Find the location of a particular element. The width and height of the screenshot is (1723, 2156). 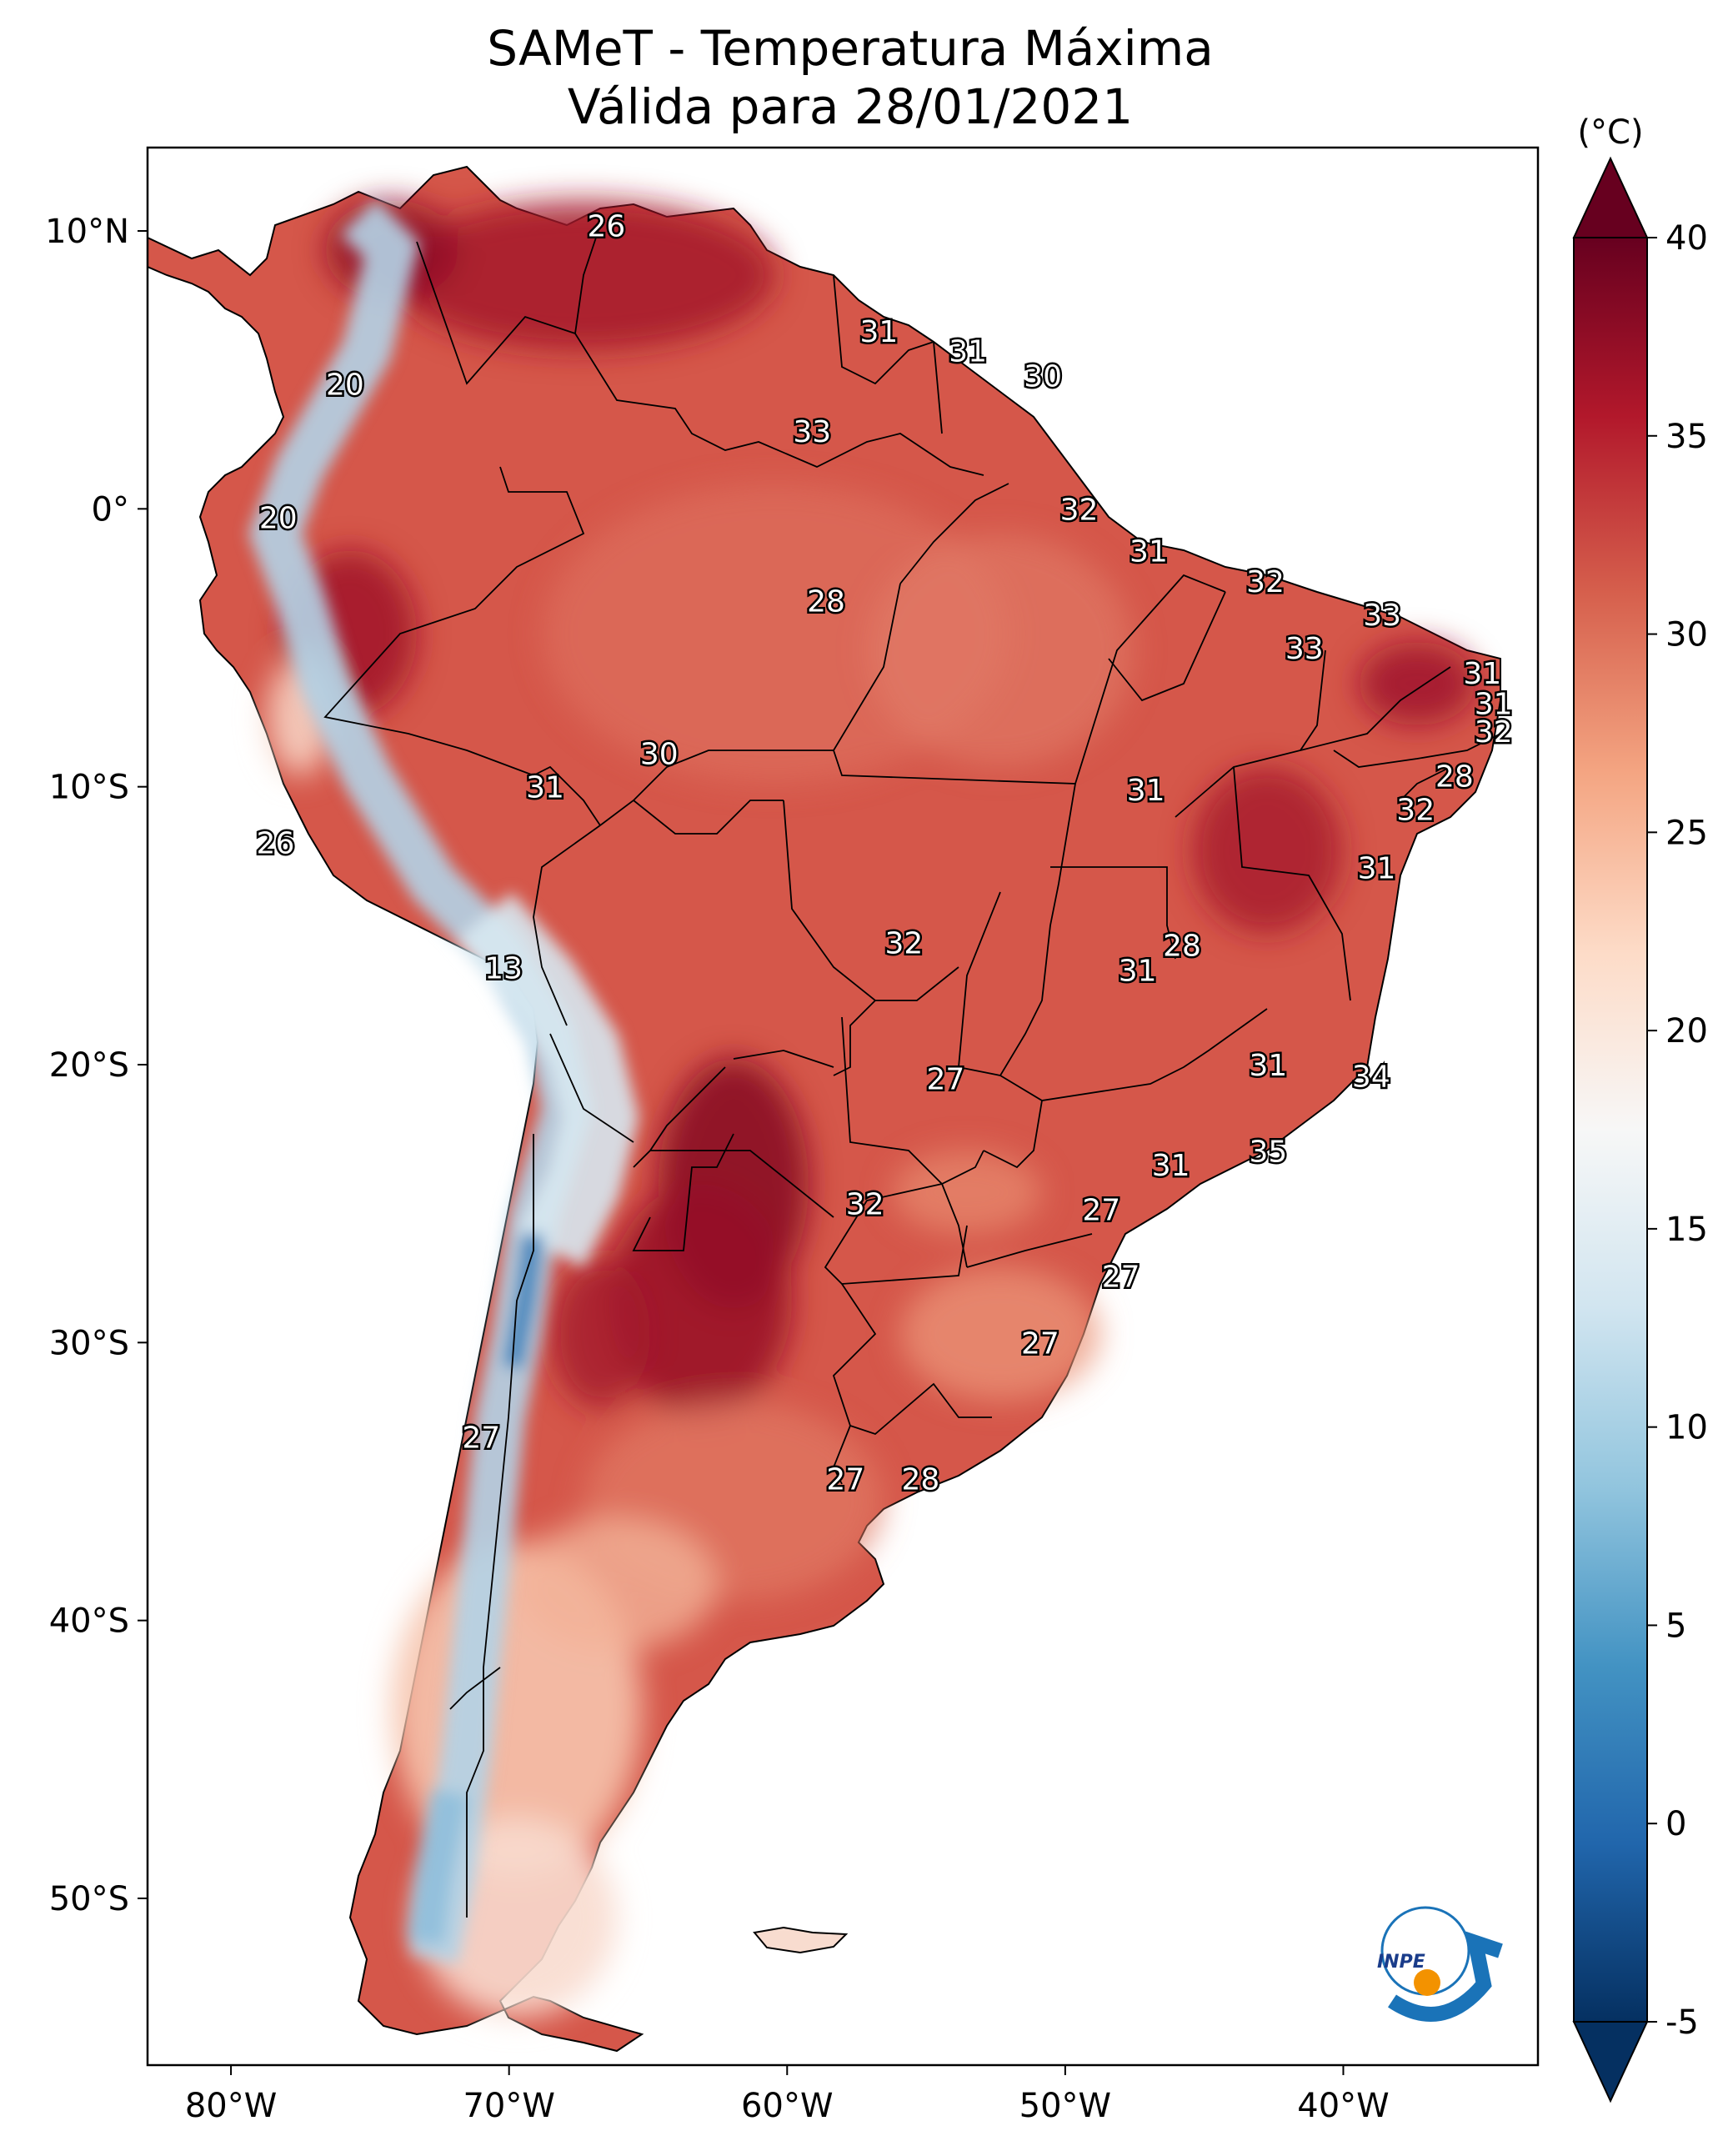

colorbar-tick-label: 25 is located at coordinates (1686, 833).